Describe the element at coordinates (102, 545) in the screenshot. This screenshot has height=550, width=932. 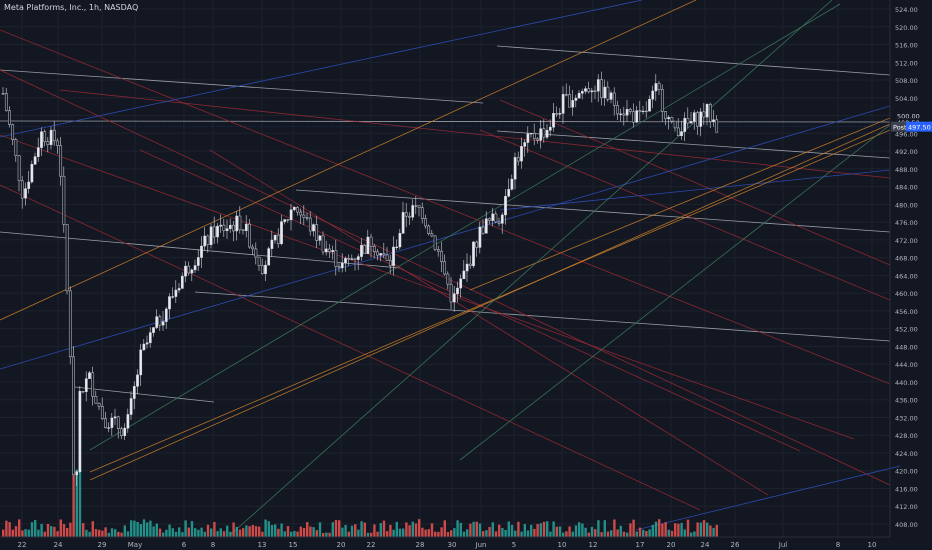
I see `x-tick-label: 29` at that location.